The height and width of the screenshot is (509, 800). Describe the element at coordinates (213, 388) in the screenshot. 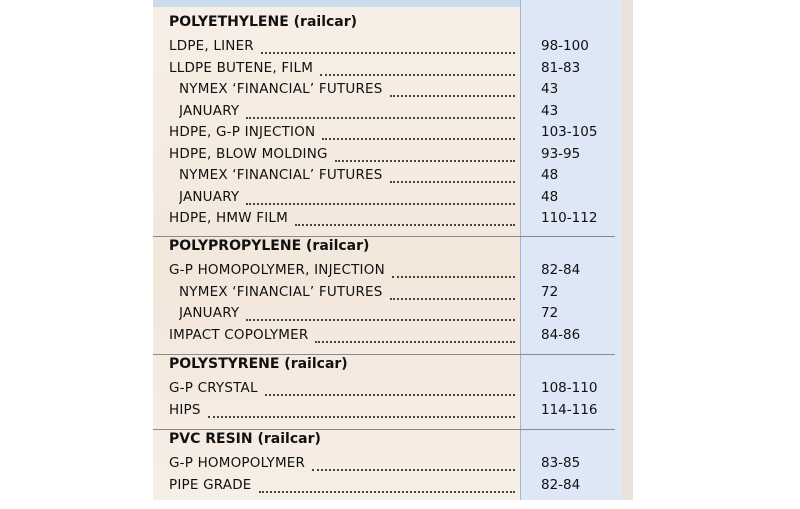

I see `row-label-text: G-P CRYSTAL` at that location.